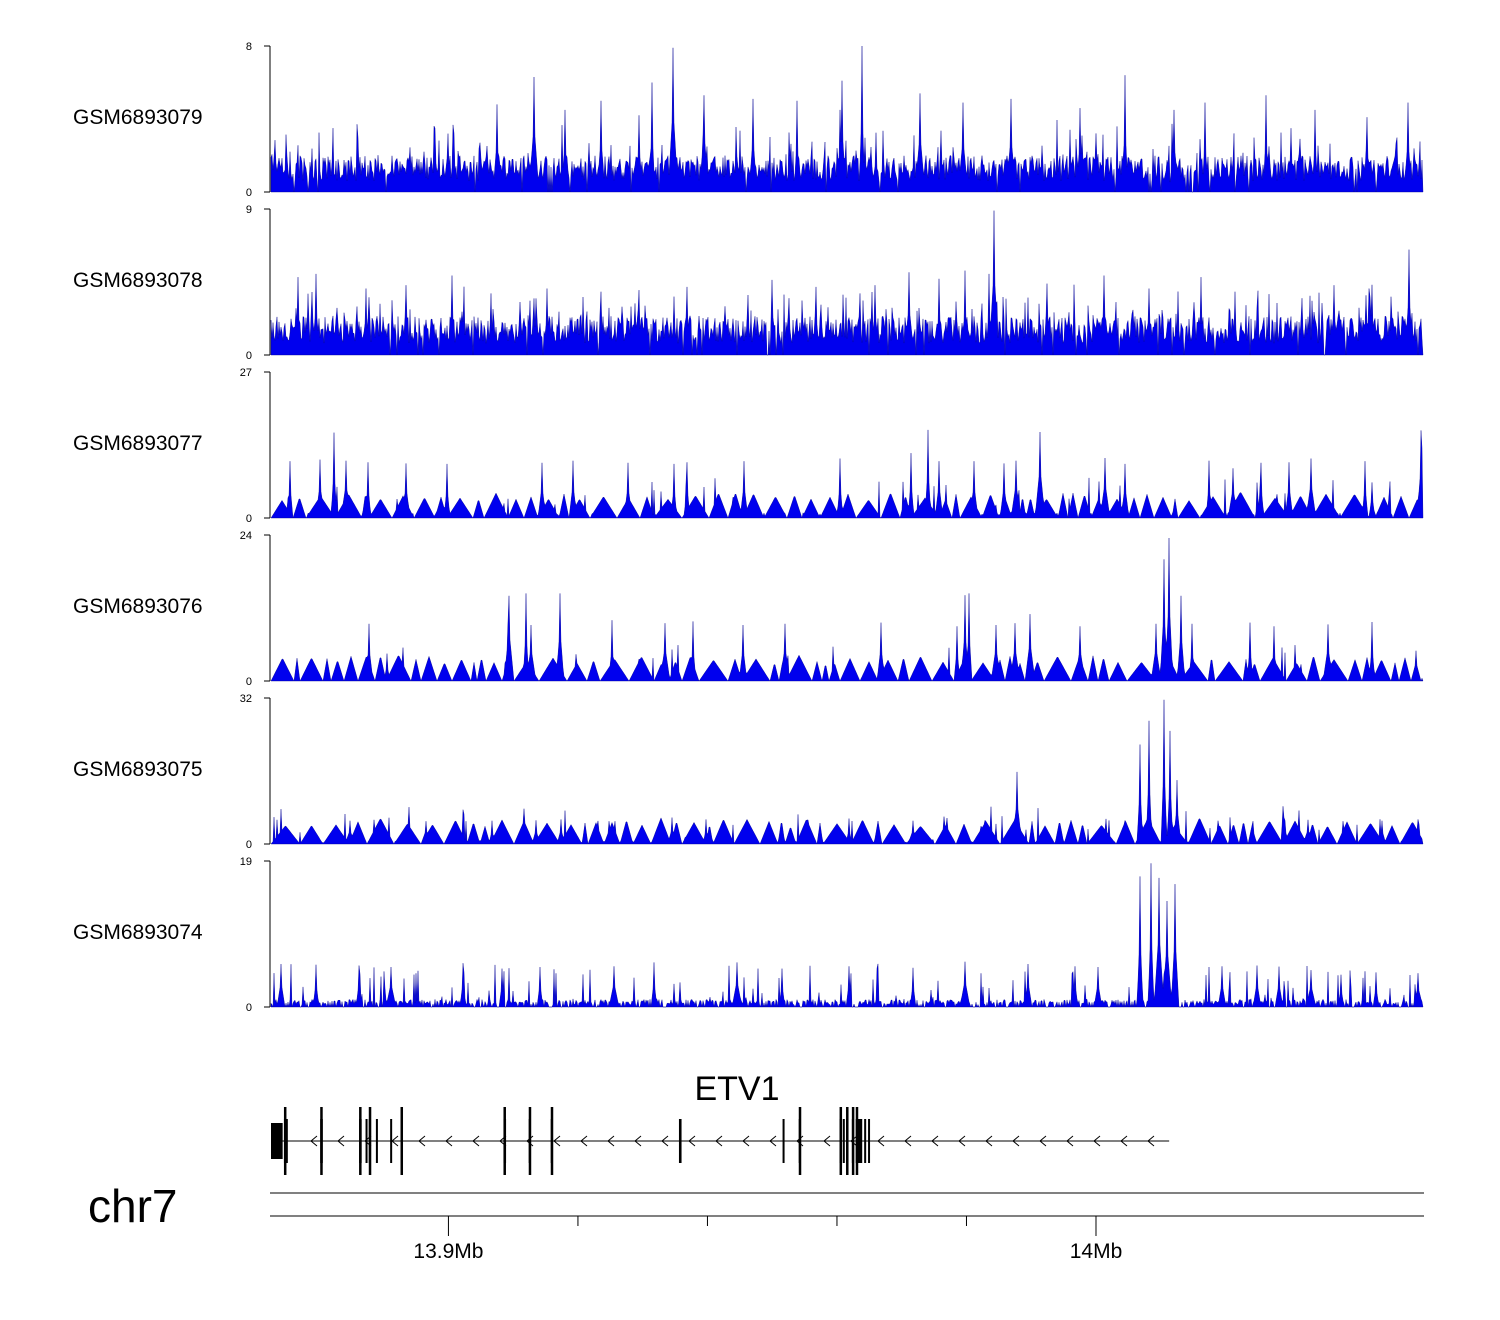 The height and width of the screenshot is (1320, 1500). Describe the element at coordinates (246, 862) in the screenshot. I see `y-max-label: 19` at that location.